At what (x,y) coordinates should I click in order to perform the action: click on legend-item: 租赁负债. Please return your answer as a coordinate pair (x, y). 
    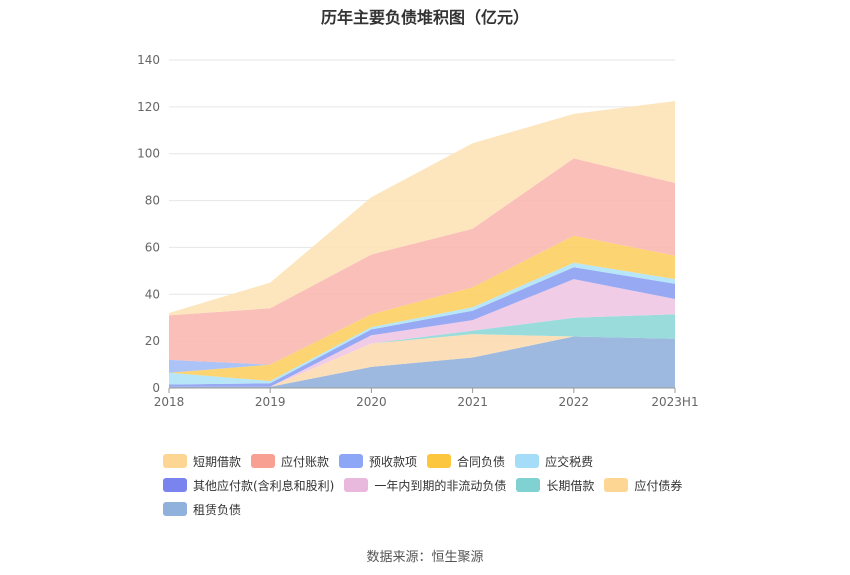
    Looking at the image, I should click on (202, 509).